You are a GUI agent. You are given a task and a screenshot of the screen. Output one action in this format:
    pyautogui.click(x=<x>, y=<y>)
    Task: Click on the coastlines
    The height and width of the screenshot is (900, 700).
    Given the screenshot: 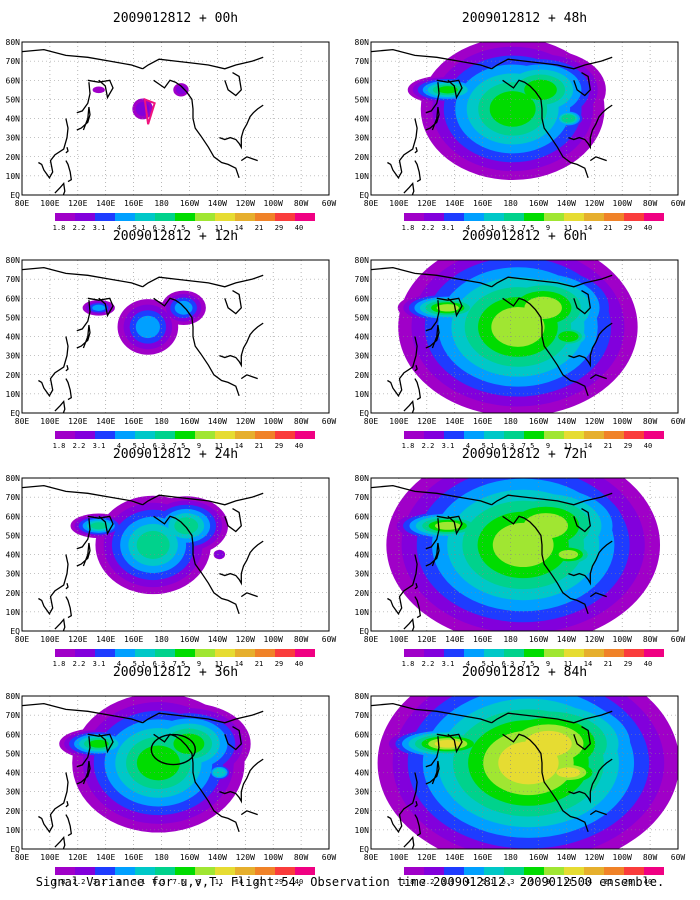 What is the action you would take?
    pyautogui.click(x=492, y=121)
    